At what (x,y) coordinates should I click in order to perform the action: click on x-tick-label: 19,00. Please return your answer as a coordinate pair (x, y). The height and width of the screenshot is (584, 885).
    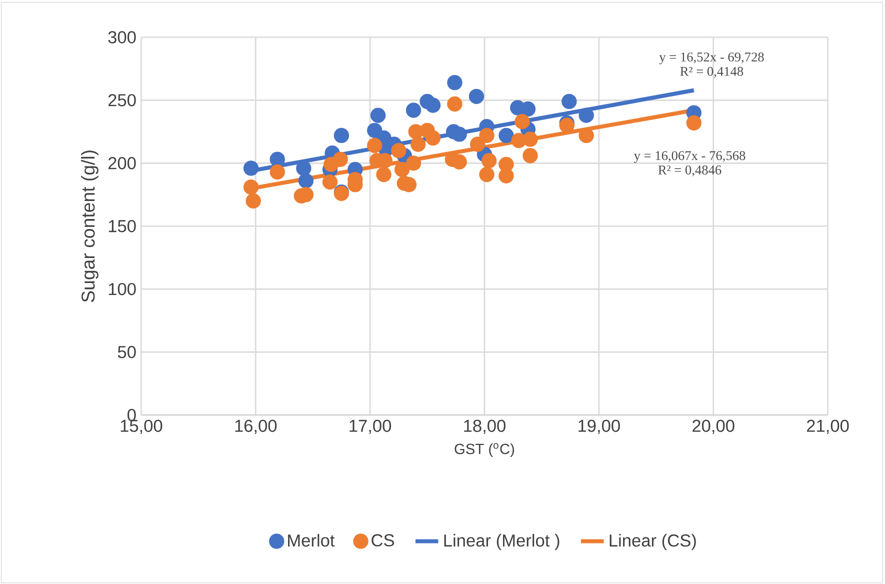
    Looking at the image, I should click on (599, 427).